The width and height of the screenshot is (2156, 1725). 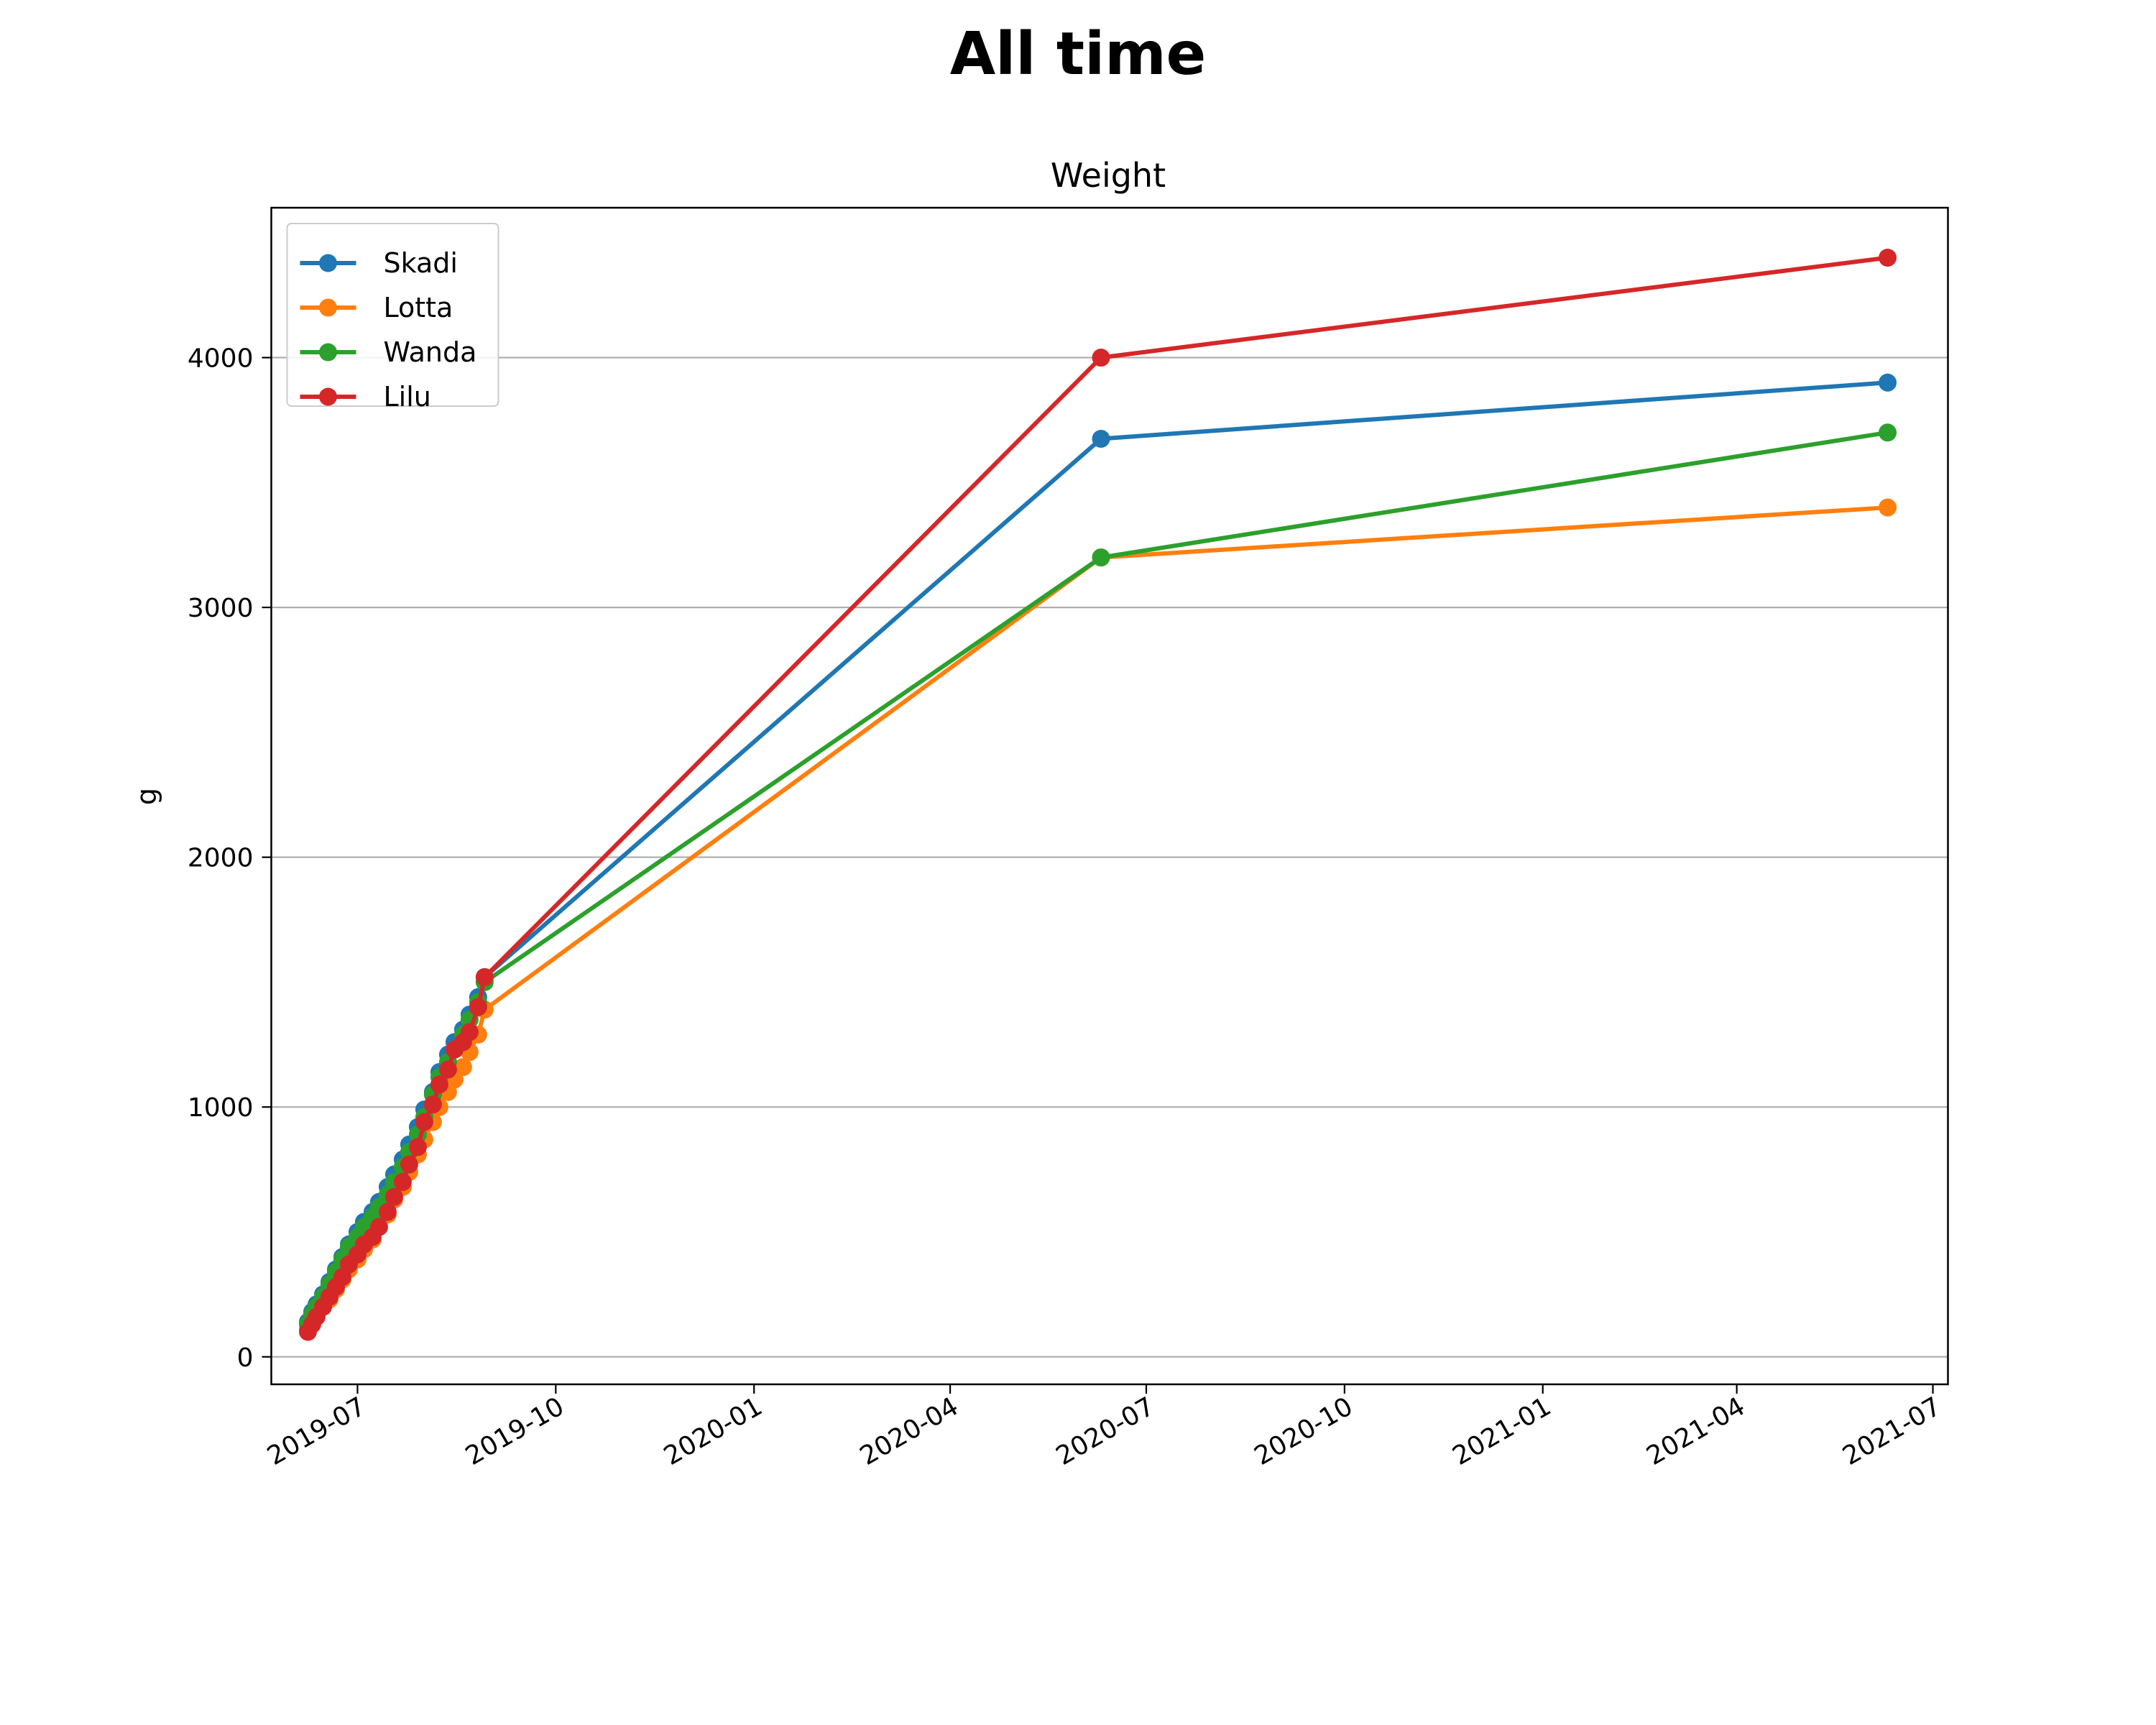 I want to click on legend-label-lilu: Lilu, so click(x=407, y=397).